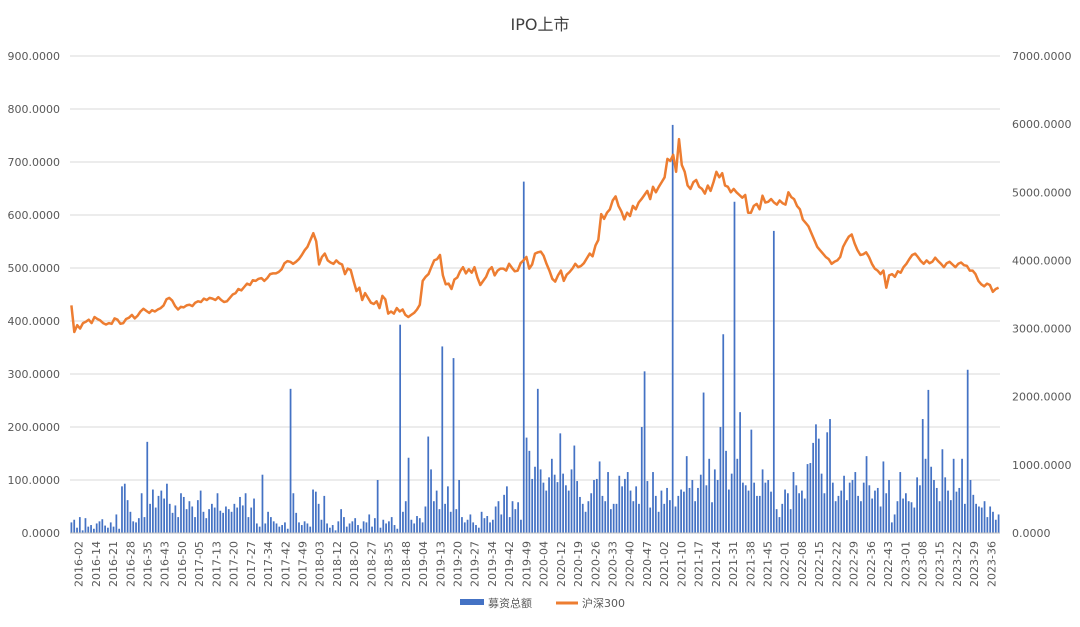 The height and width of the screenshot is (627, 1080). Describe the element at coordinates (268, 564) in the screenshot. I see `x-tick-label: 2017-34` at that location.